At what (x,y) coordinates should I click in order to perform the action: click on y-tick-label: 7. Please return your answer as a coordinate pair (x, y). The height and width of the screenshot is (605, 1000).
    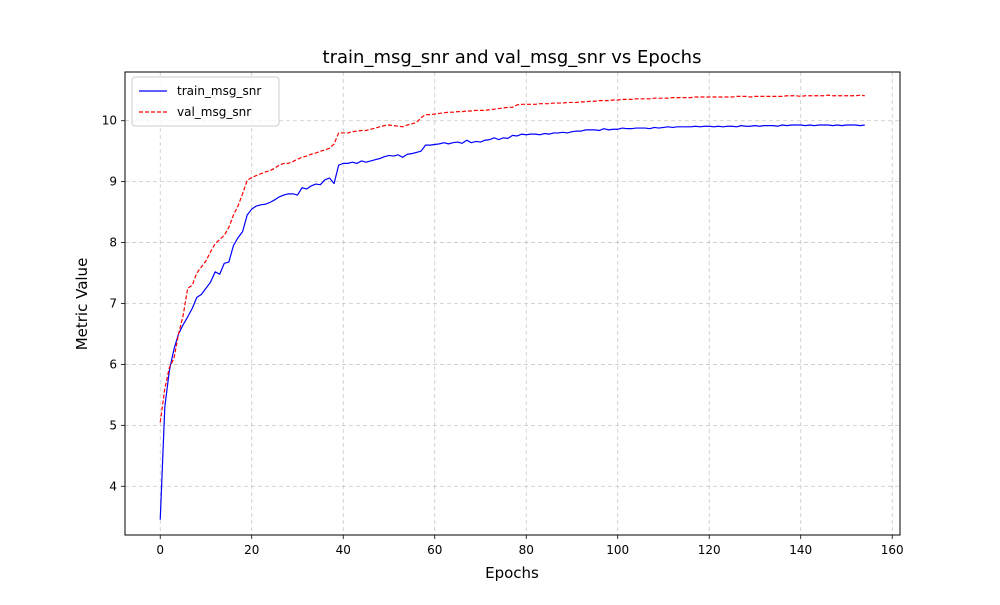
    Looking at the image, I should click on (113, 304).